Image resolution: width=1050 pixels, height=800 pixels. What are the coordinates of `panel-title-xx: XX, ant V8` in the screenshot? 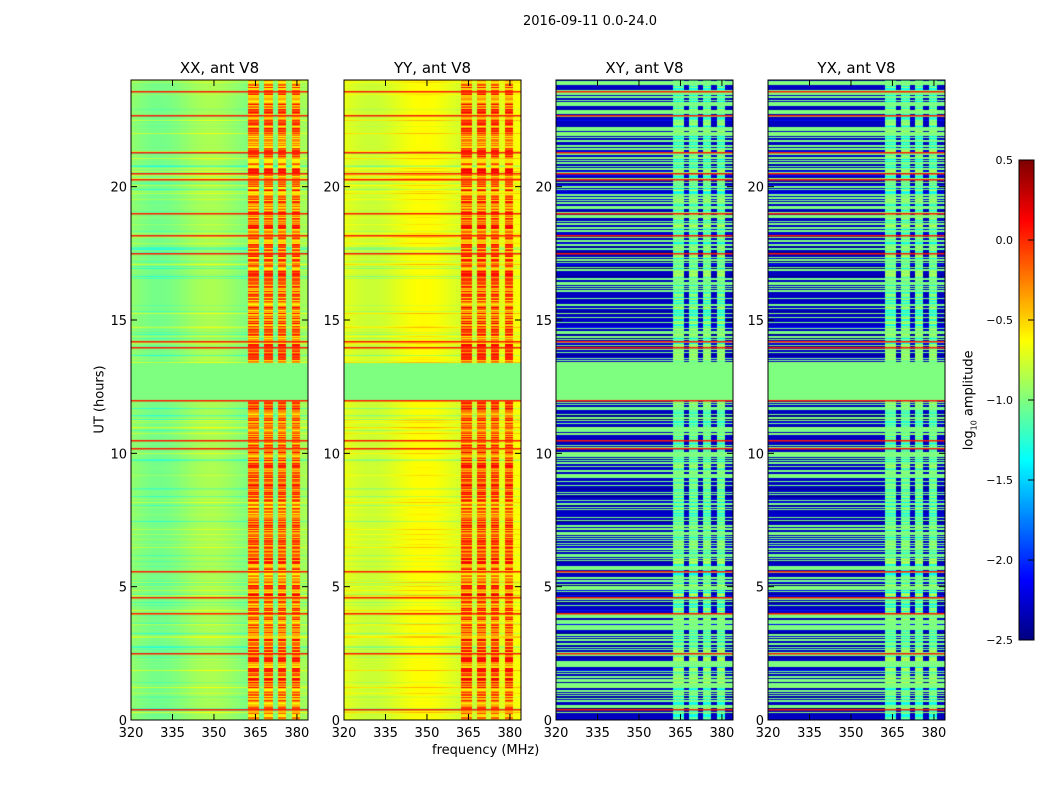 It's located at (219, 68).